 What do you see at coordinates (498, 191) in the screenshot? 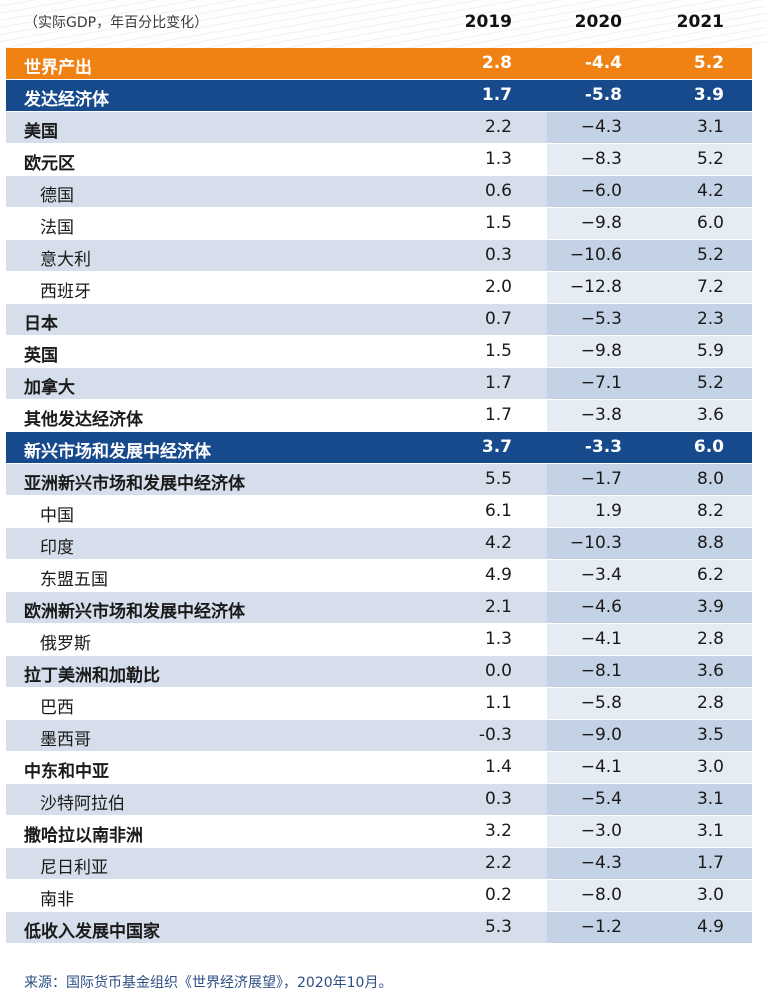
I see `cell-value-2019: 0.6` at bounding box center [498, 191].